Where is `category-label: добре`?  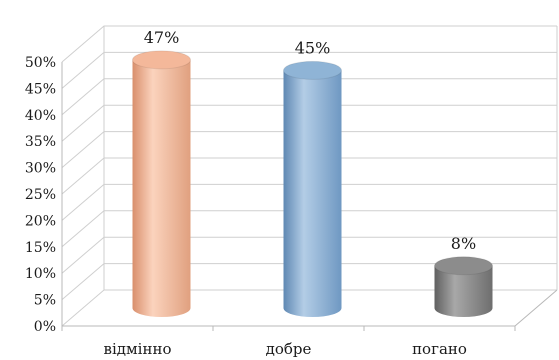 category-label: добре is located at coordinates (289, 349).